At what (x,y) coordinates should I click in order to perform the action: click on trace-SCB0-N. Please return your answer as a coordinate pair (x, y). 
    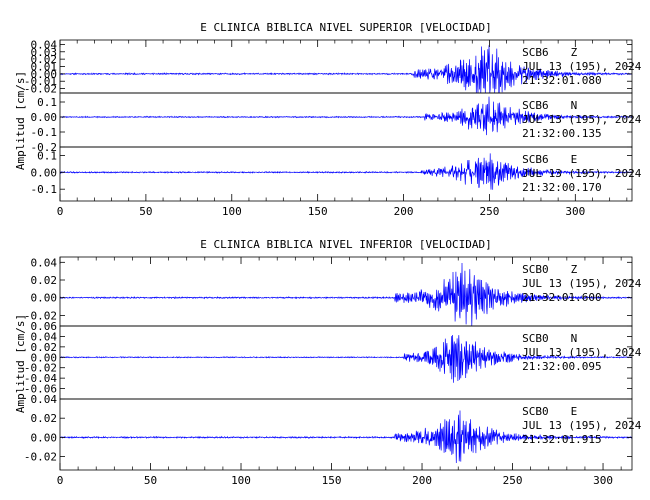
    Looking at the image, I should click on (346, 358).